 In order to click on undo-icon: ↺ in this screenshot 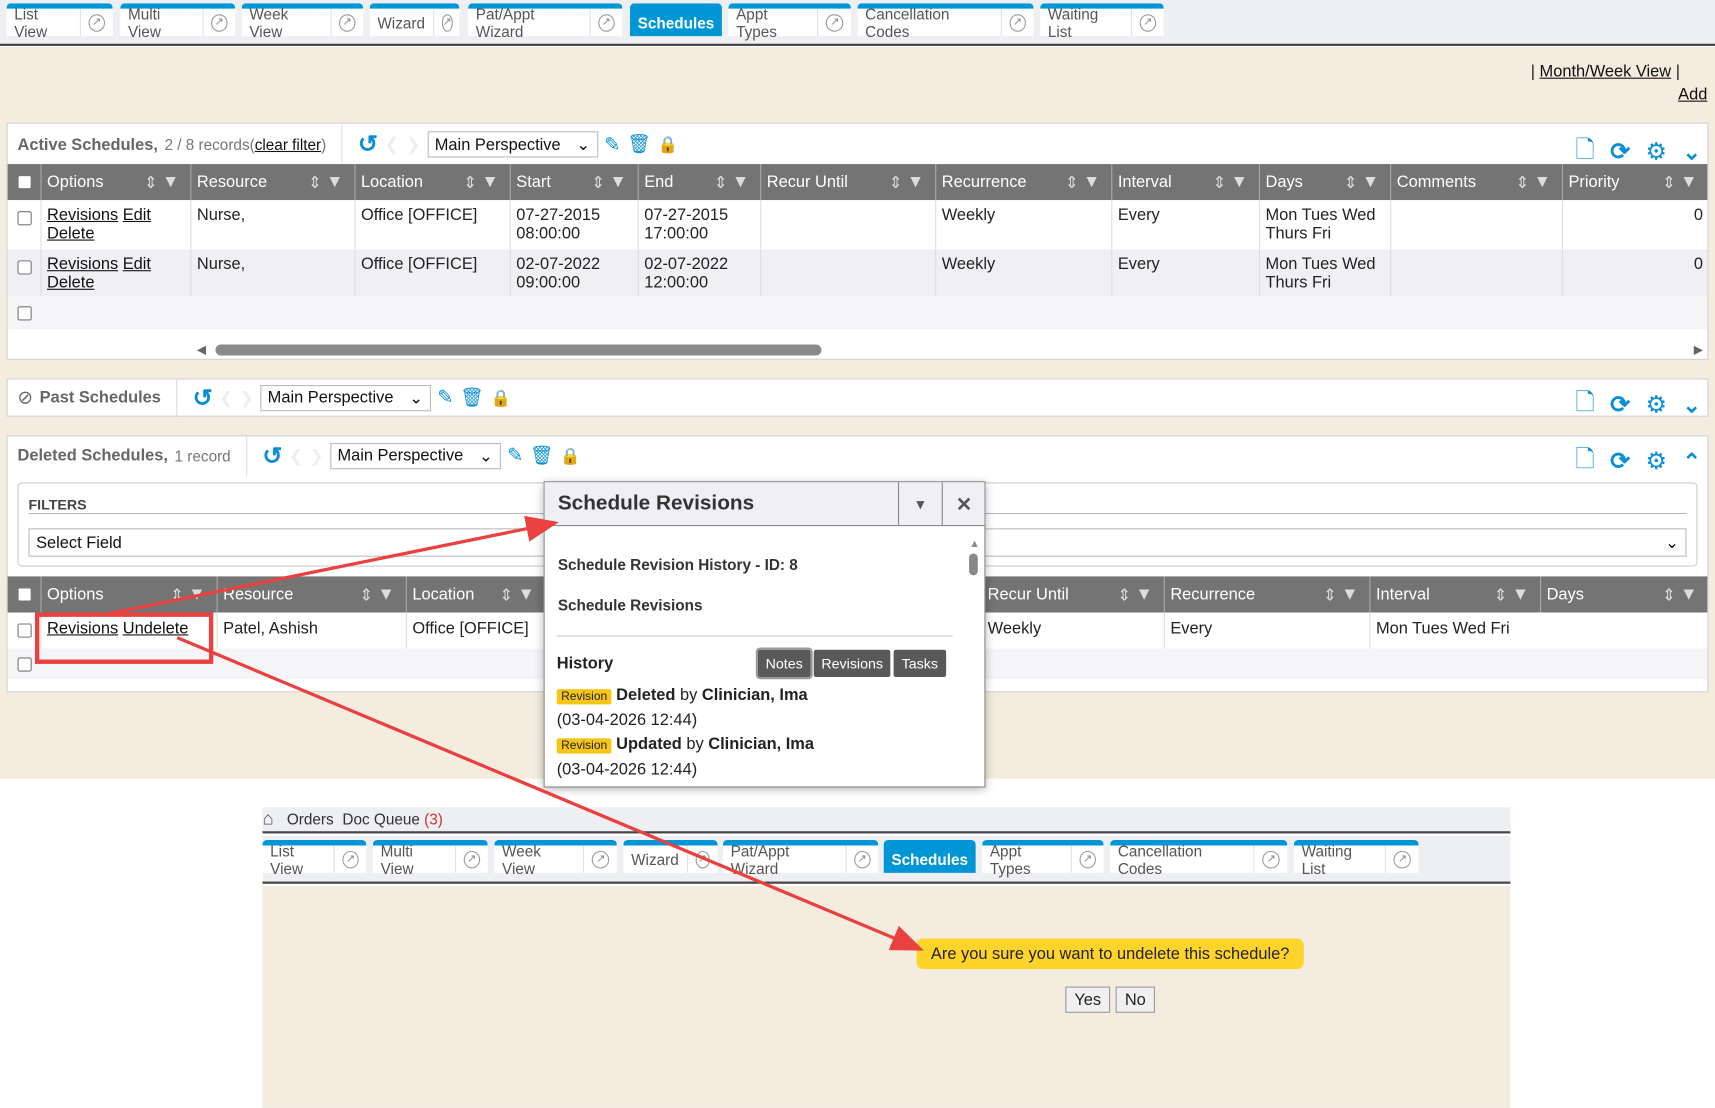, I will do `click(272, 455)`.